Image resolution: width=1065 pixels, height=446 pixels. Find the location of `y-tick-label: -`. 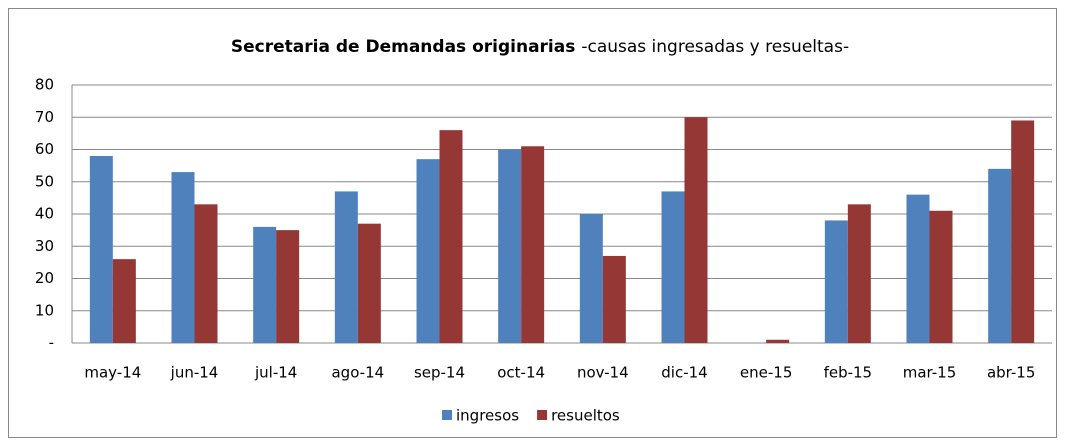

y-tick-label: - is located at coordinates (51, 343).